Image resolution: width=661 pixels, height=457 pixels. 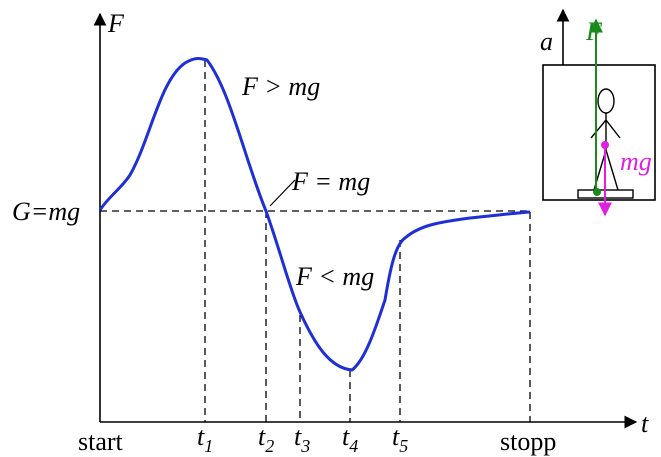 What do you see at coordinates (598, 112) in the screenshot?
I see `inset: a F mg` at bounding box center [598, 112].